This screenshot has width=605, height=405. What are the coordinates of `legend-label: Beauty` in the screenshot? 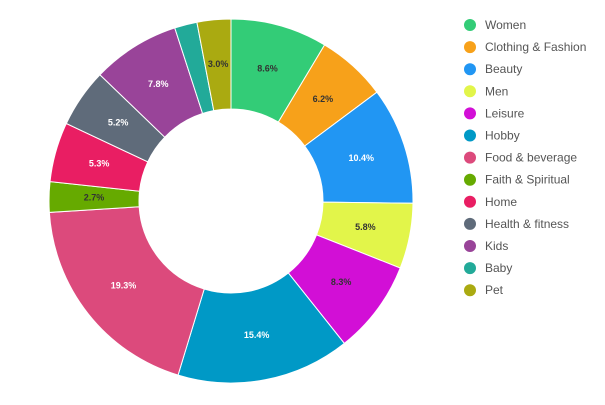 It's located at (503, 69).